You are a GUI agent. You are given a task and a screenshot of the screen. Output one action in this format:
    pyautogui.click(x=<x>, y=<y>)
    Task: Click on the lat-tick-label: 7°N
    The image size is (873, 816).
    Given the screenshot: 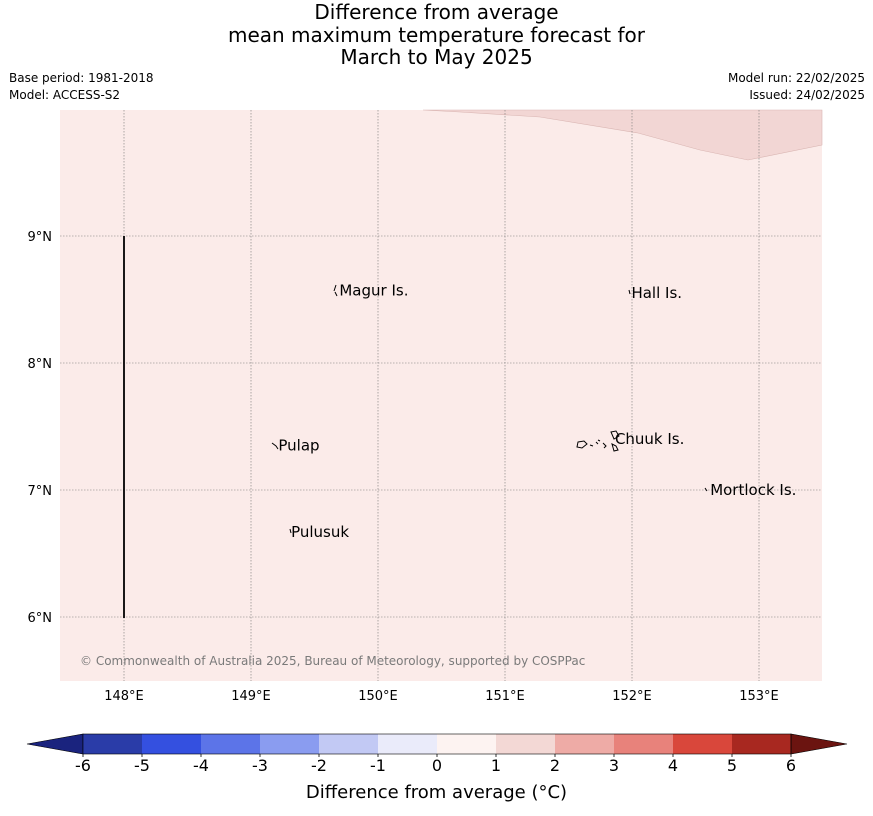 What is the action you would take?
    pyautogui.click(x=40, y=491)
    